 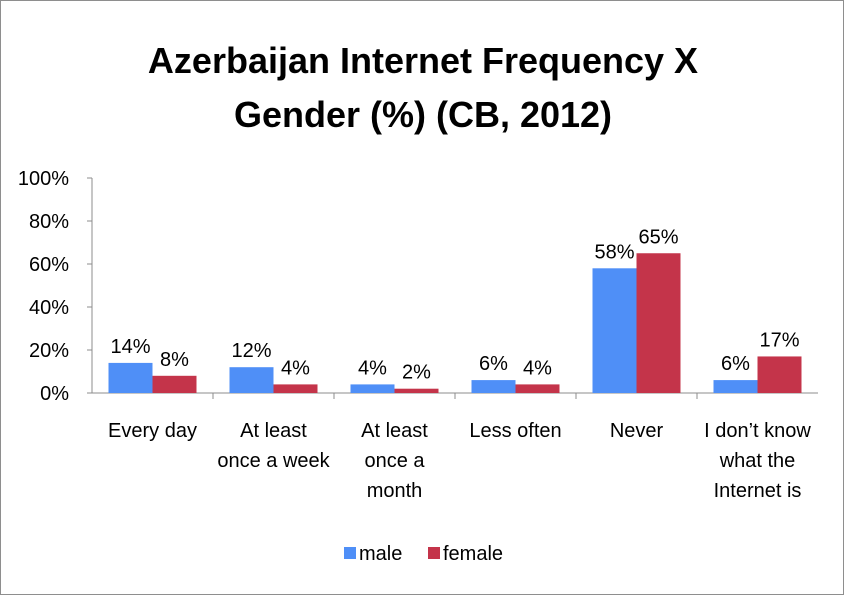 What do you see at coordinates (423, 554) in the screenshot?
I see `legend: male female` at bounding box center [423, 554].